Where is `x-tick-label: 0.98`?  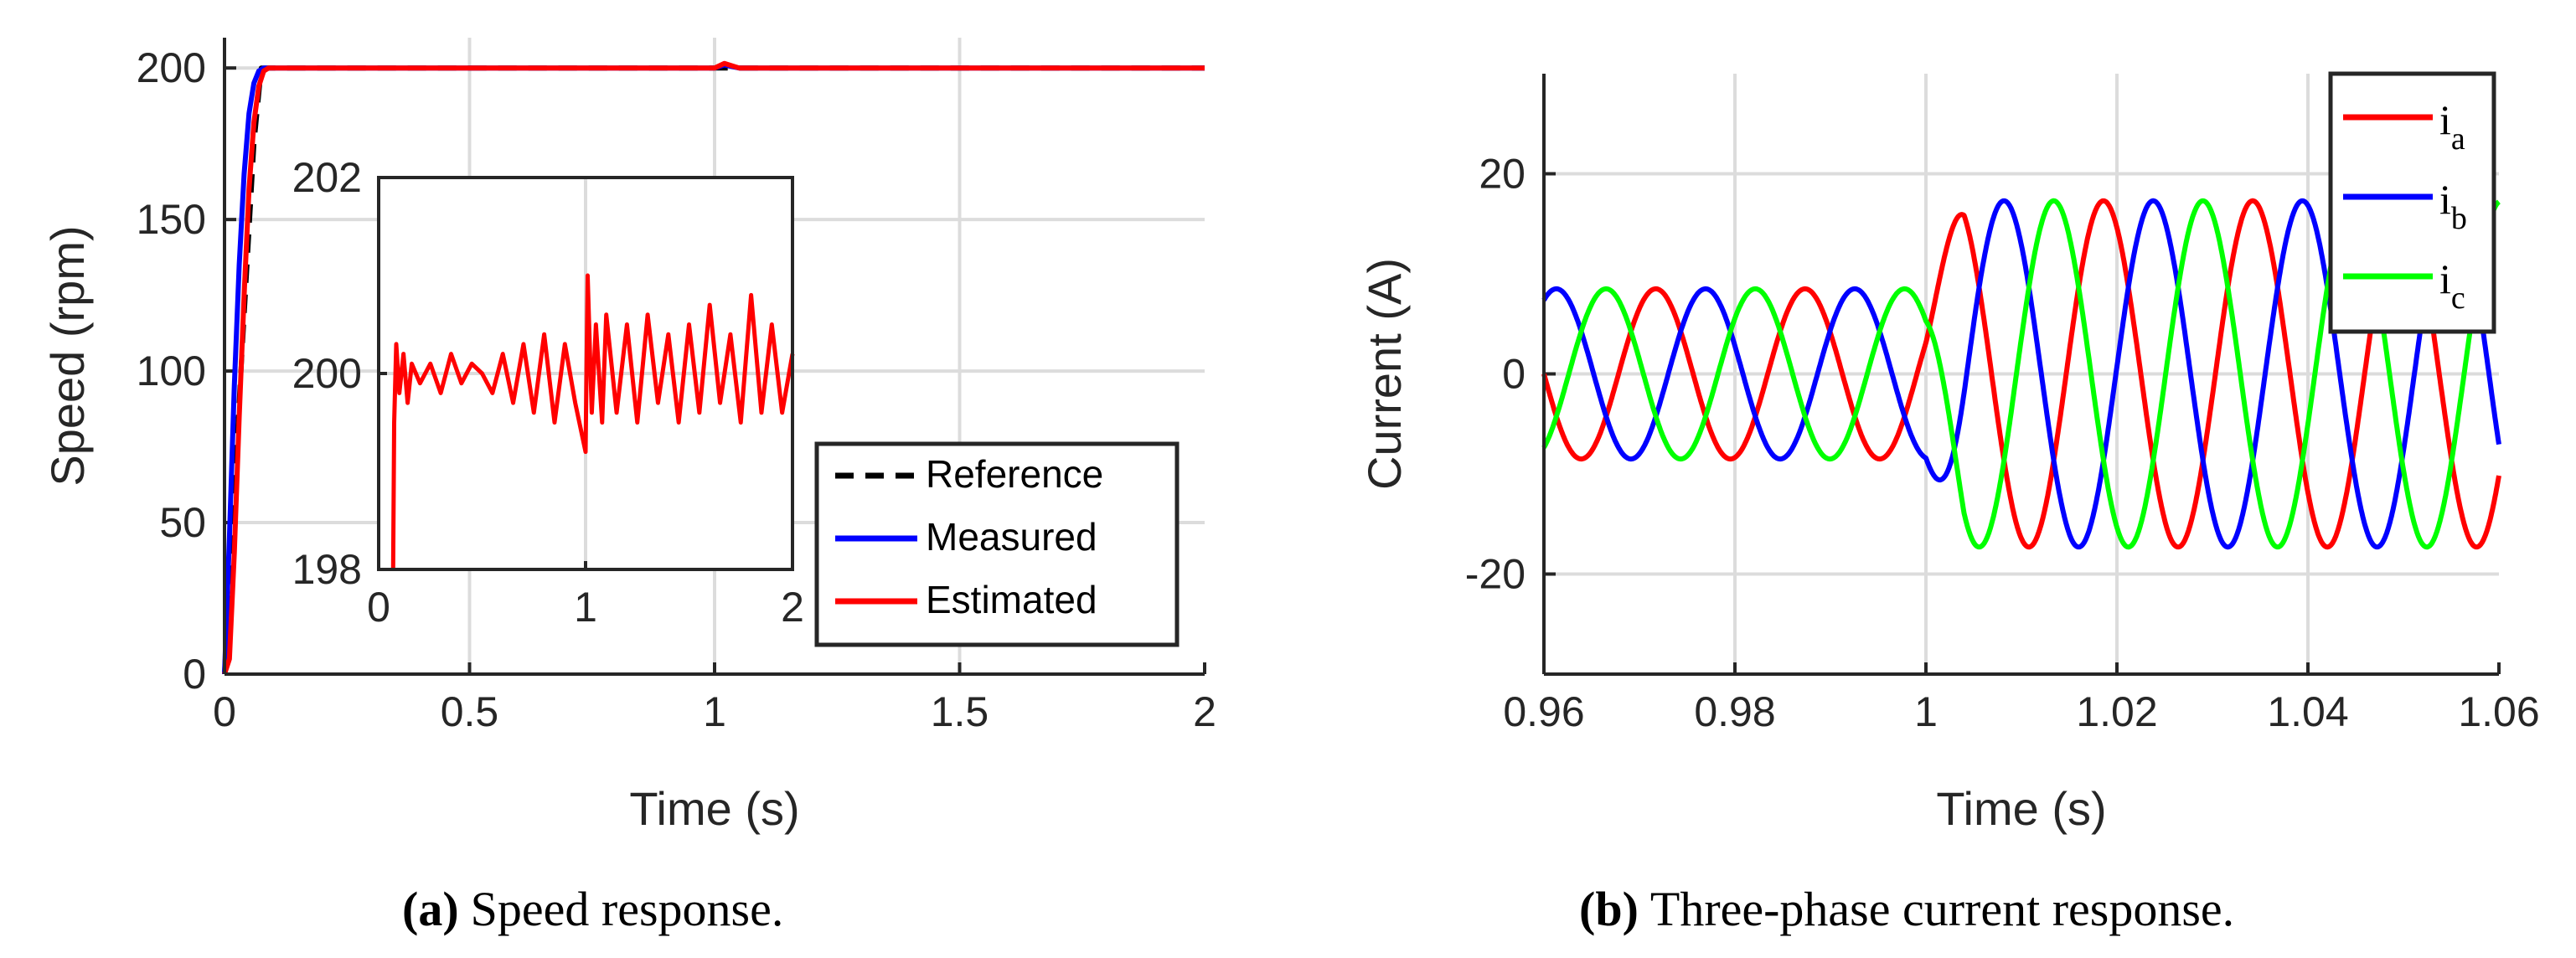
x-tick-label: 0.98 is located at coordinates (1734, 711).